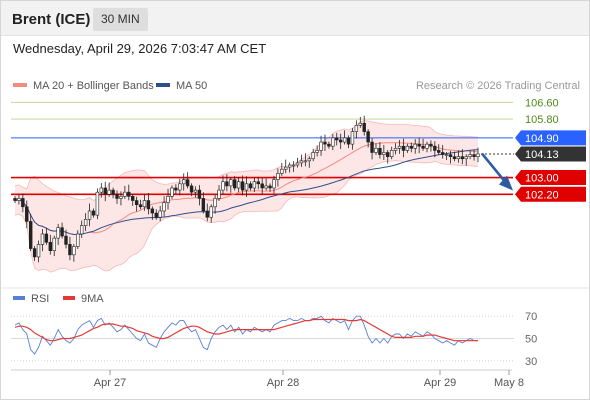 This screenshot has width=590, height=400. I want to click on rsi-tick-50: 50, so click(531, 340).